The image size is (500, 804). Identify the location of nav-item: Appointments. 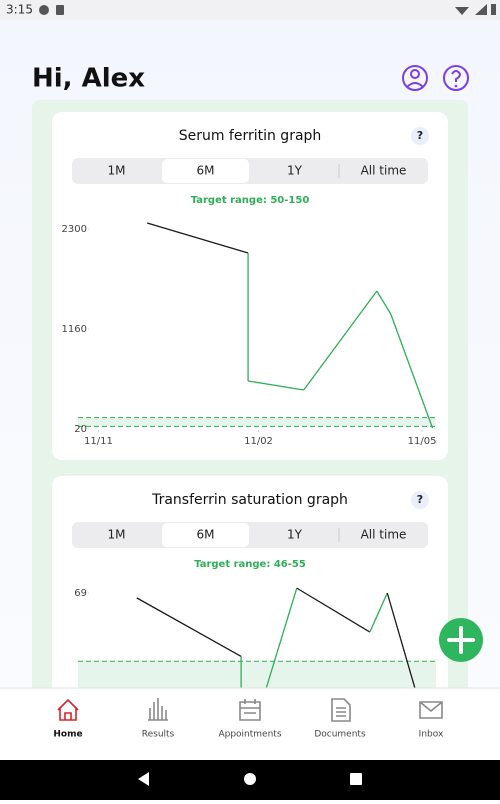
(249, 735).